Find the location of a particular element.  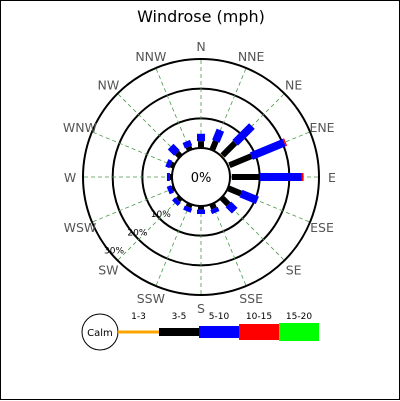

direction-label-n: N is located at coordinates (200, 46).